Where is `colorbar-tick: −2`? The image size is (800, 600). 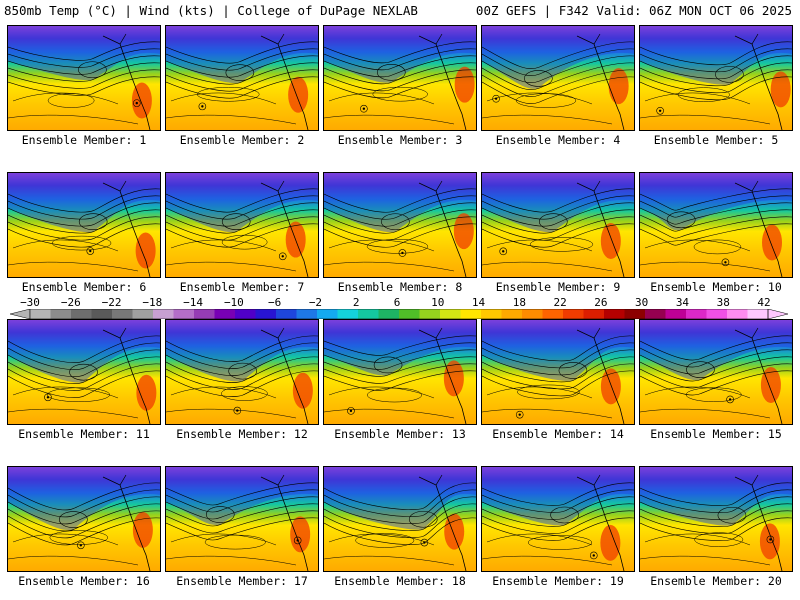
colorbar-tick: −2 is located at coordinates (315, 302).